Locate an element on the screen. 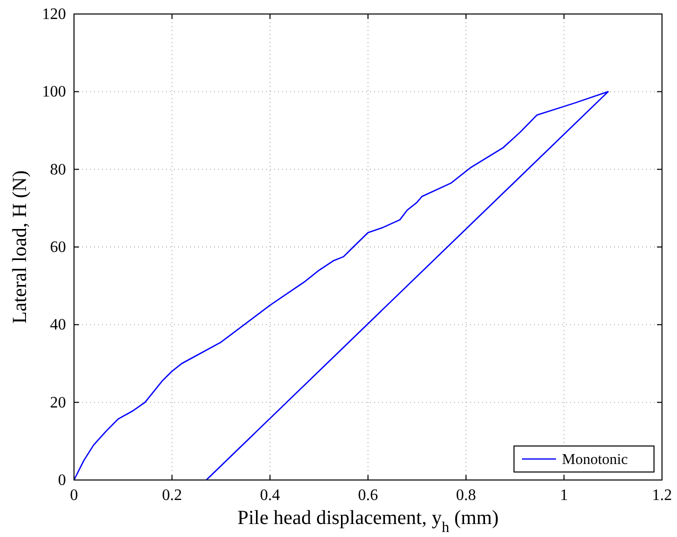 This screenshot has height=537, width=677. y-tick-label: 60 is located at coordinates (58, 247).